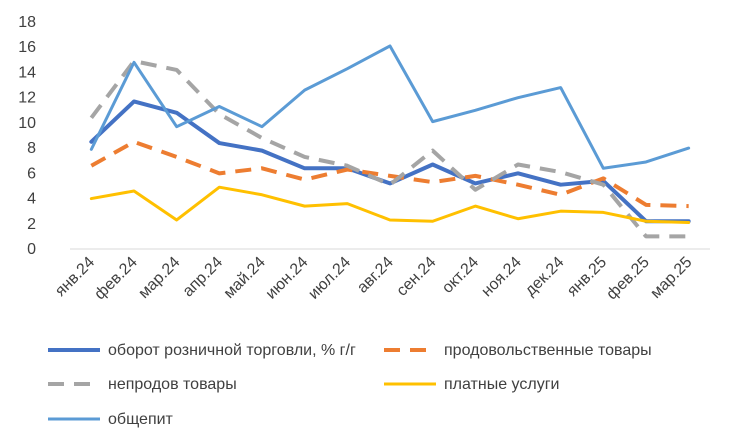 This screenshot has width=753, height=447. Describe the element at coordinates (27, 136) in the screenshot. I see `y-axis: 0 2 4 6 8 10 12 14 16 18` at that location.